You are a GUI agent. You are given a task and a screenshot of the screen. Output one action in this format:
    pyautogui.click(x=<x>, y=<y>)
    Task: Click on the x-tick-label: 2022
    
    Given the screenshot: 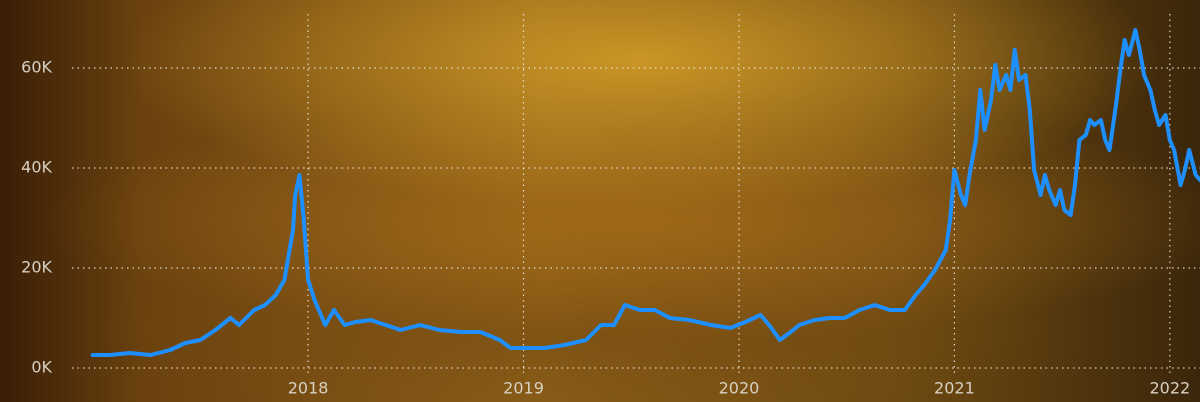 What is the action you would take?
    pyautogui.click(x=1169, y=388)
    